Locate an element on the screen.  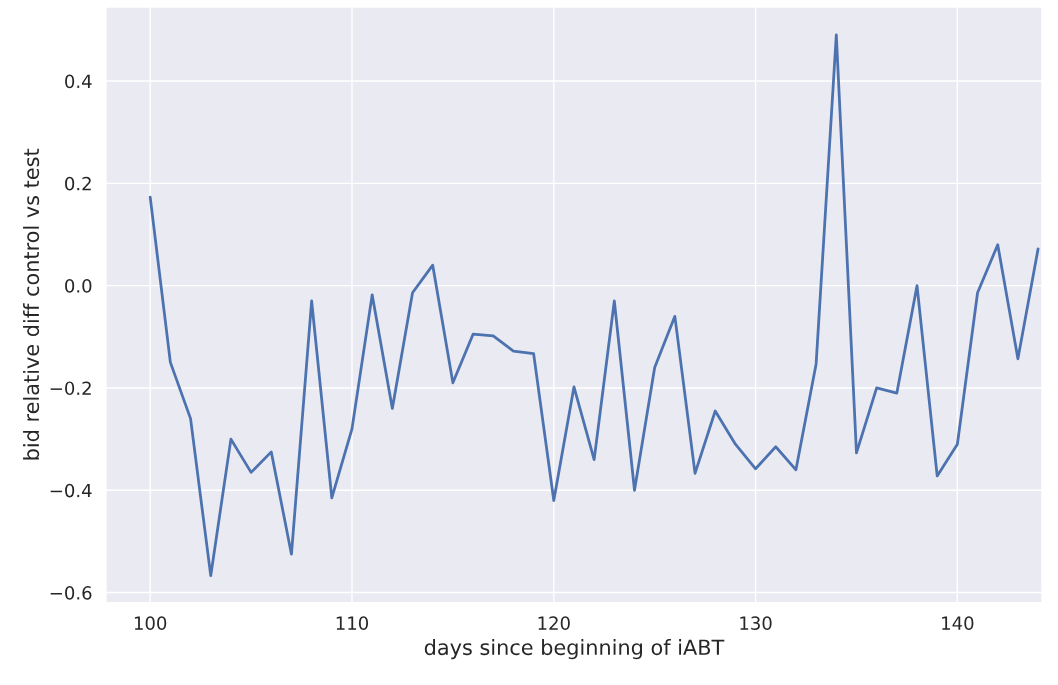
x-tick-label: 130 is located at coordinates (756, 623).